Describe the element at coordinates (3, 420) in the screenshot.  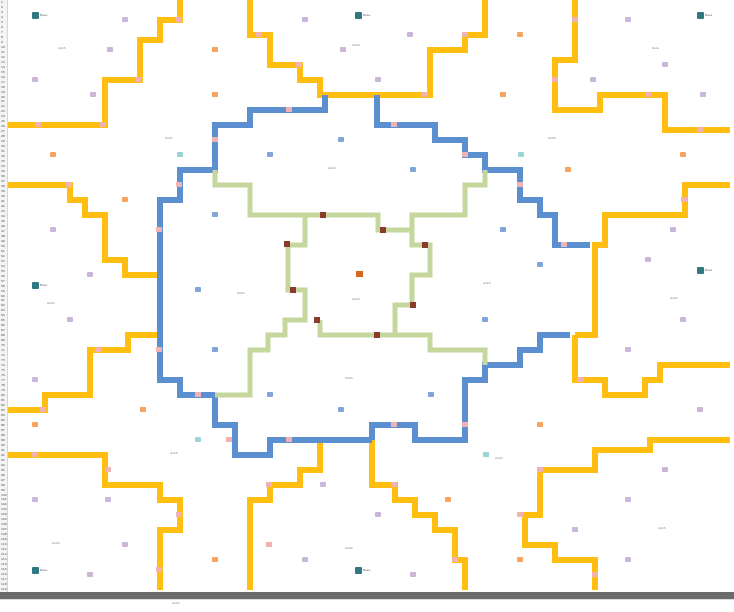
I see `row-header-label: 85` at that location.